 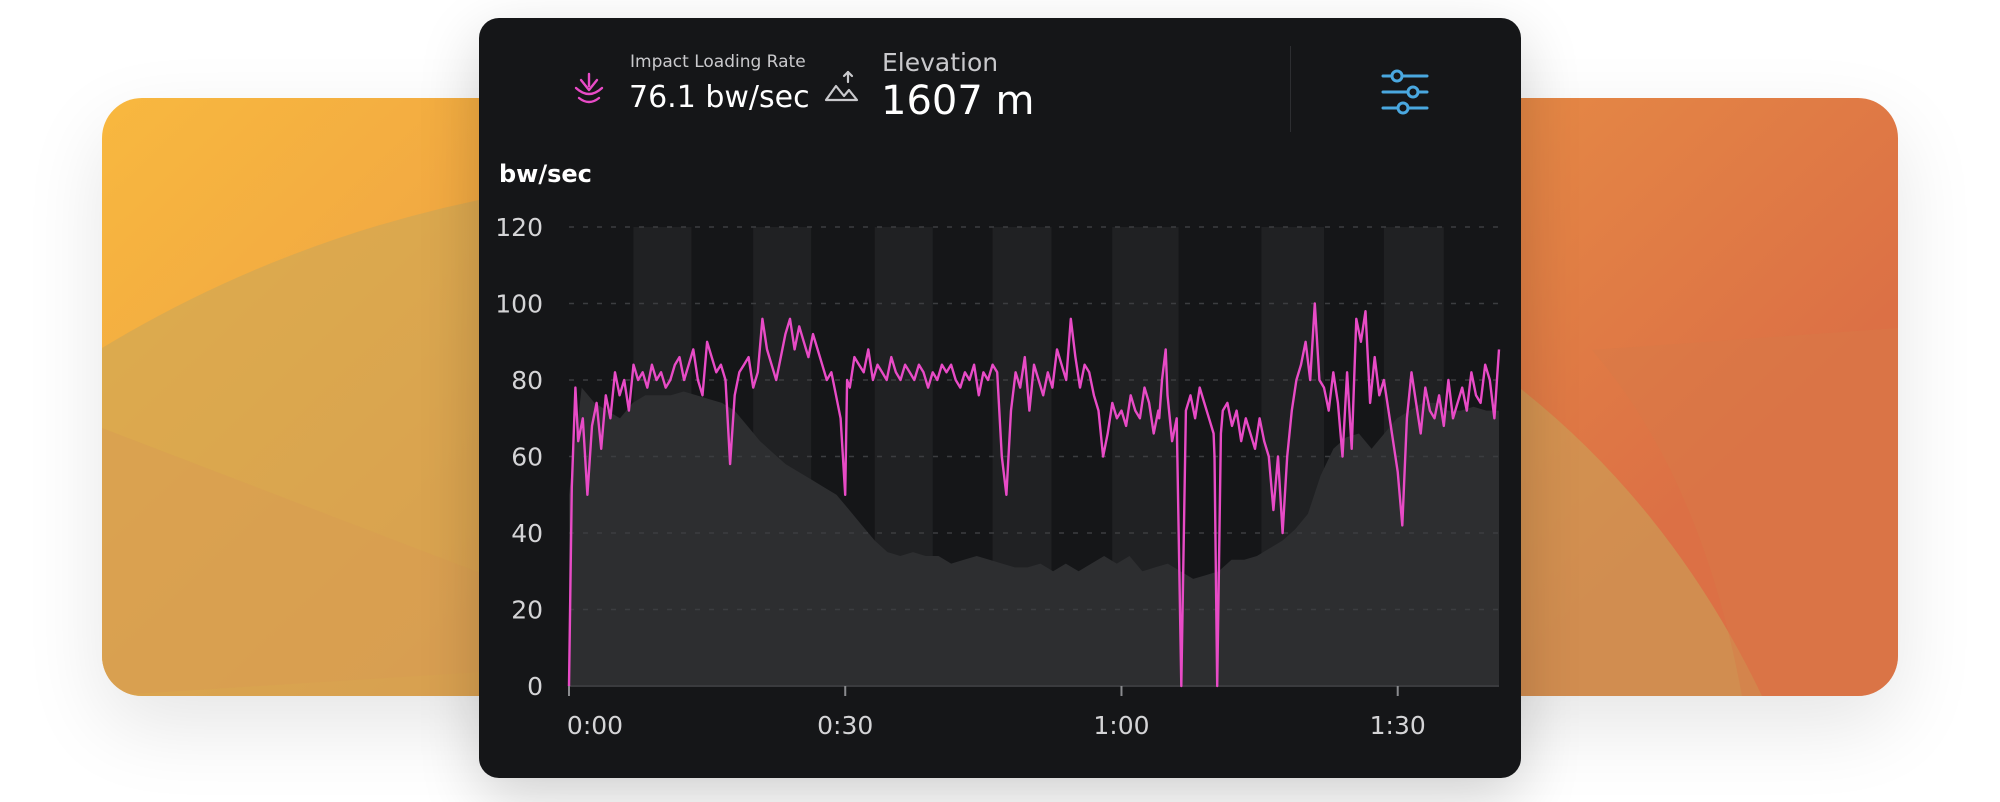 I want to click on elevation-label: Elevation, so click(x=940, y=62).